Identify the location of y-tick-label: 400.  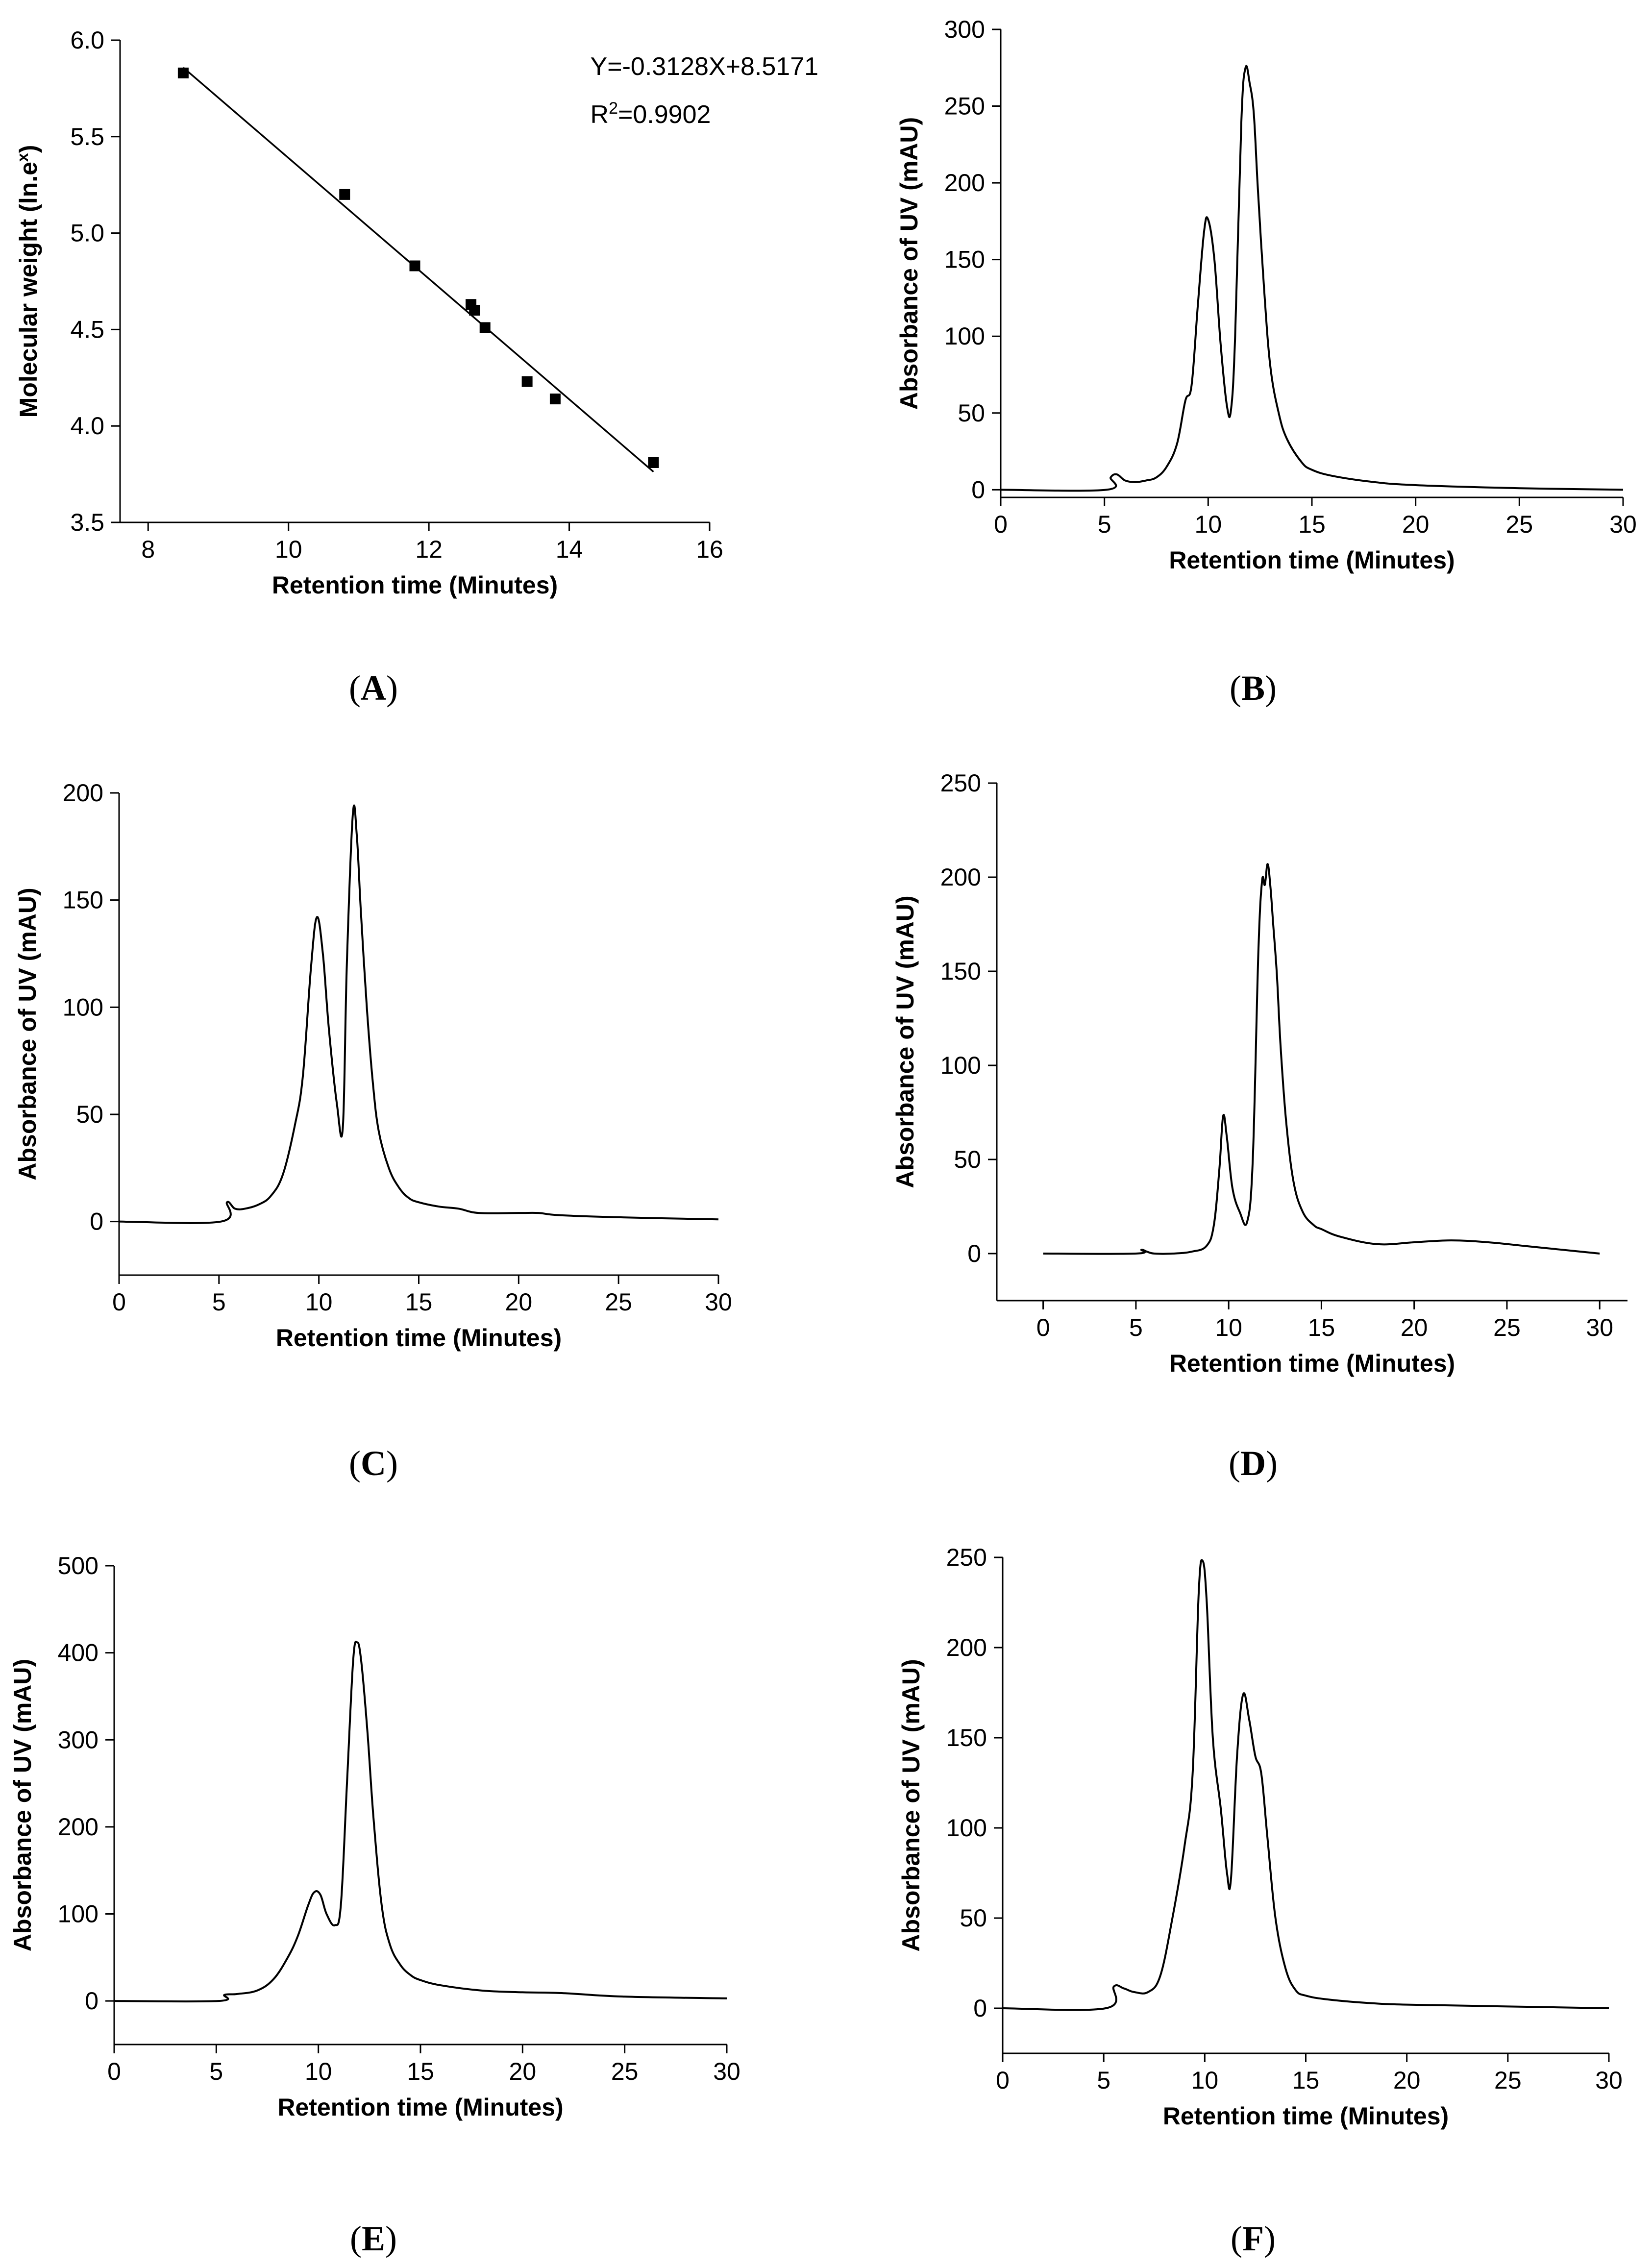
(78, 1653).